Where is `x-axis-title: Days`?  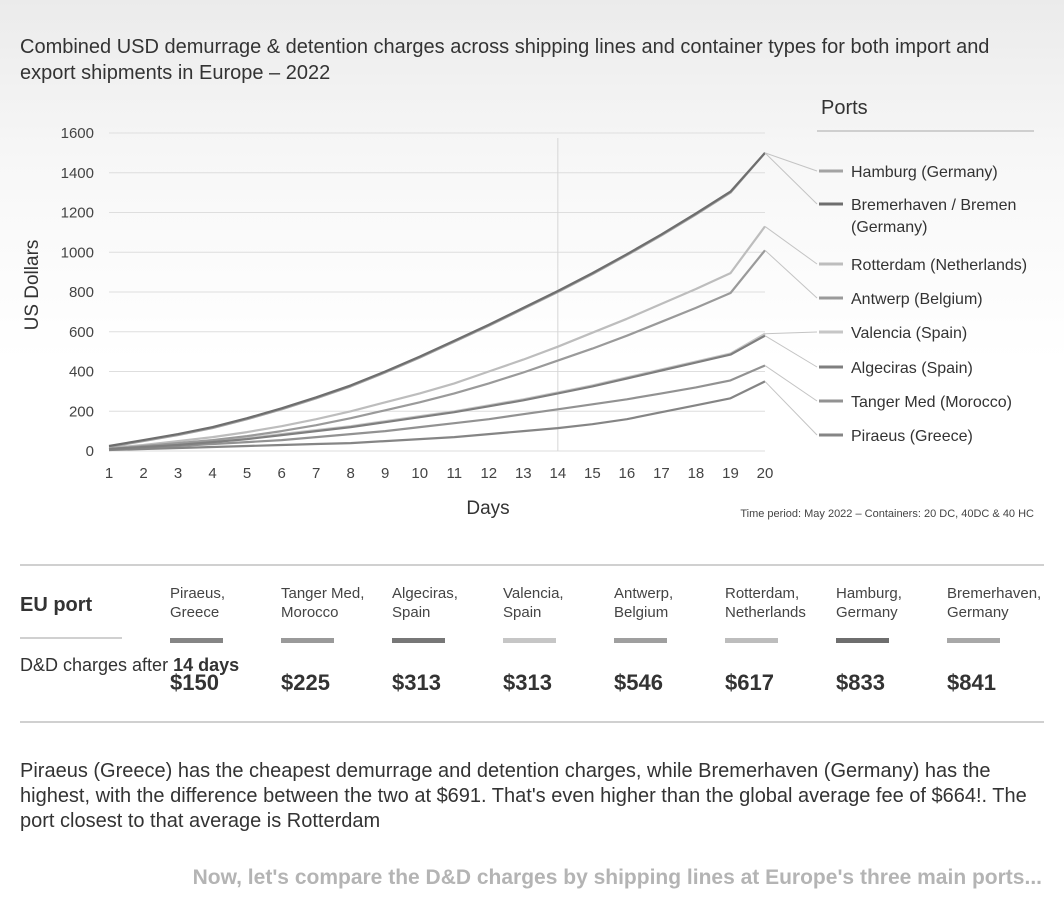 x-axis-title: Days is located at coordinates (487, 508).